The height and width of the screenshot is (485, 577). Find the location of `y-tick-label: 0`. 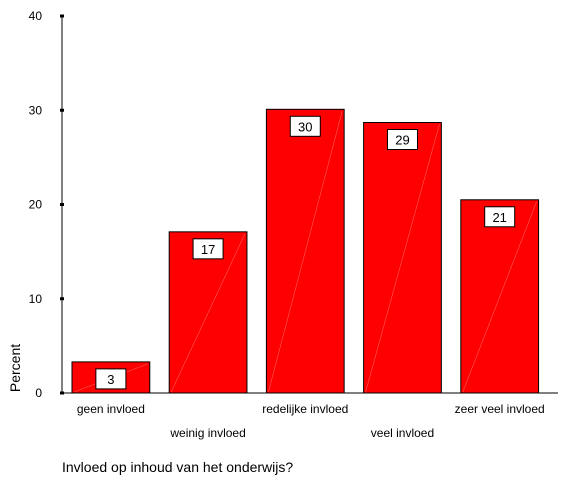

y-tick-label: 0 is located at coordinates (38, 393).